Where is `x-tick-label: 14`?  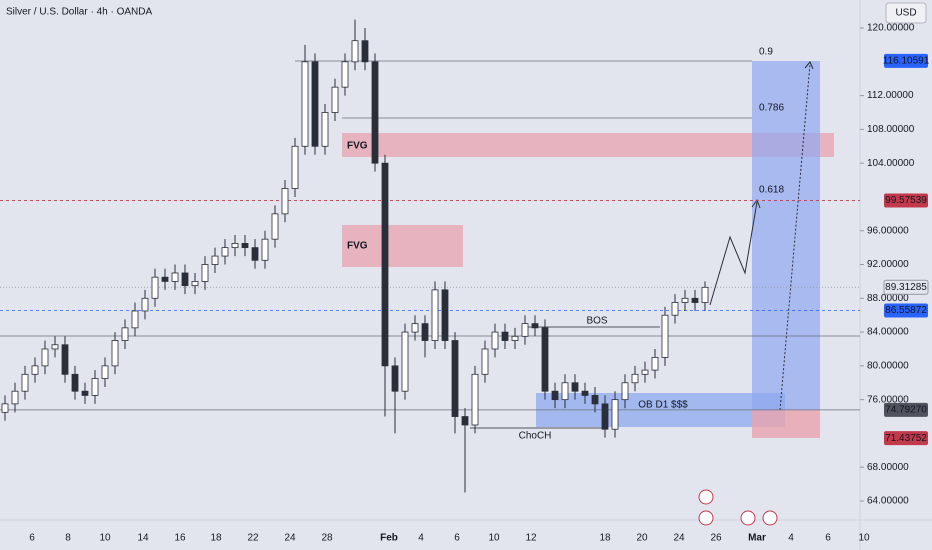 x-tick-label: 14 is located at coordinates (143, 538).